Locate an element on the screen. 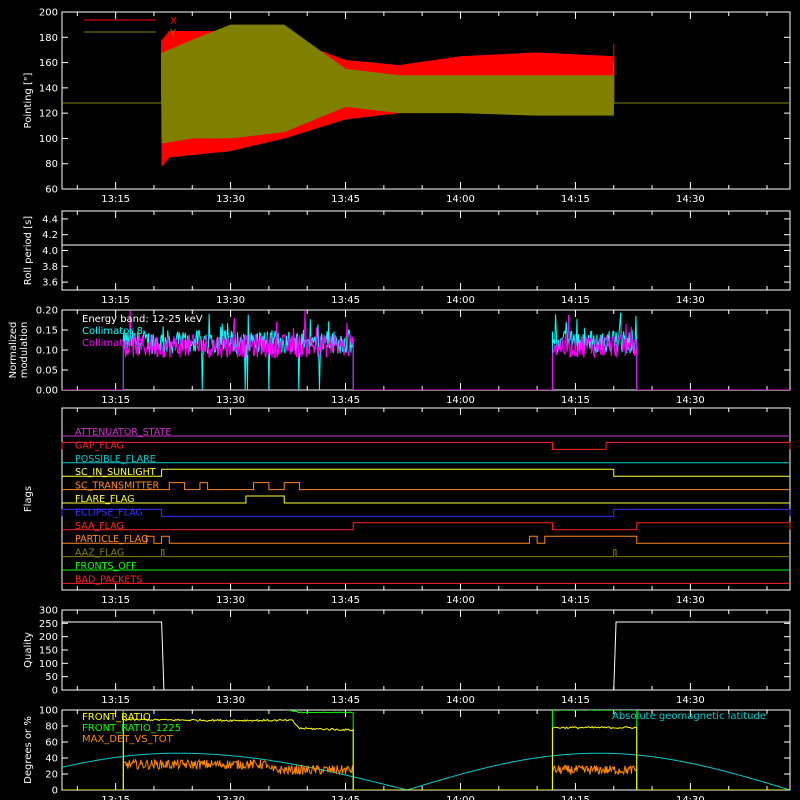 Image resolution: width=800 pixels, height=800 pixels. flag-label-eclipse-flag: ECLIPSE_FLAG is located at coordinates (109, 512).